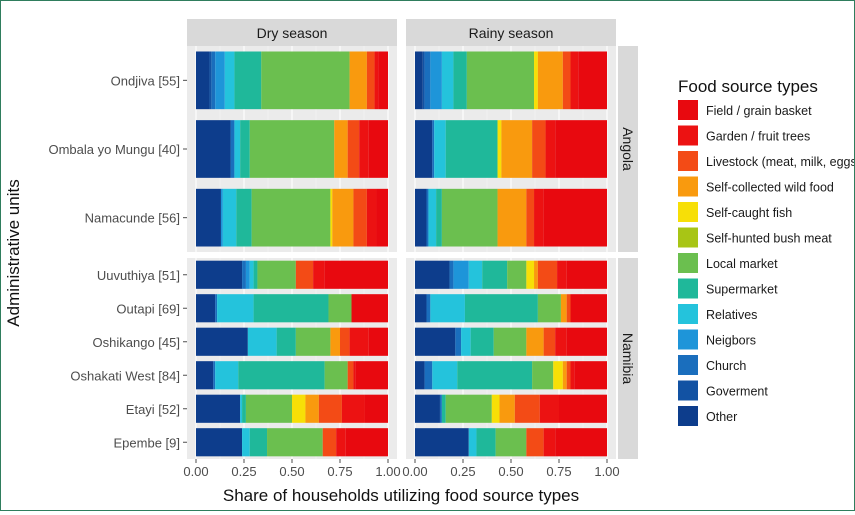  What do you see at coordinates (148, 308) in the screenshot?
I see `y-tick-label: Outapi [69]` at bounding box center [148, 308].